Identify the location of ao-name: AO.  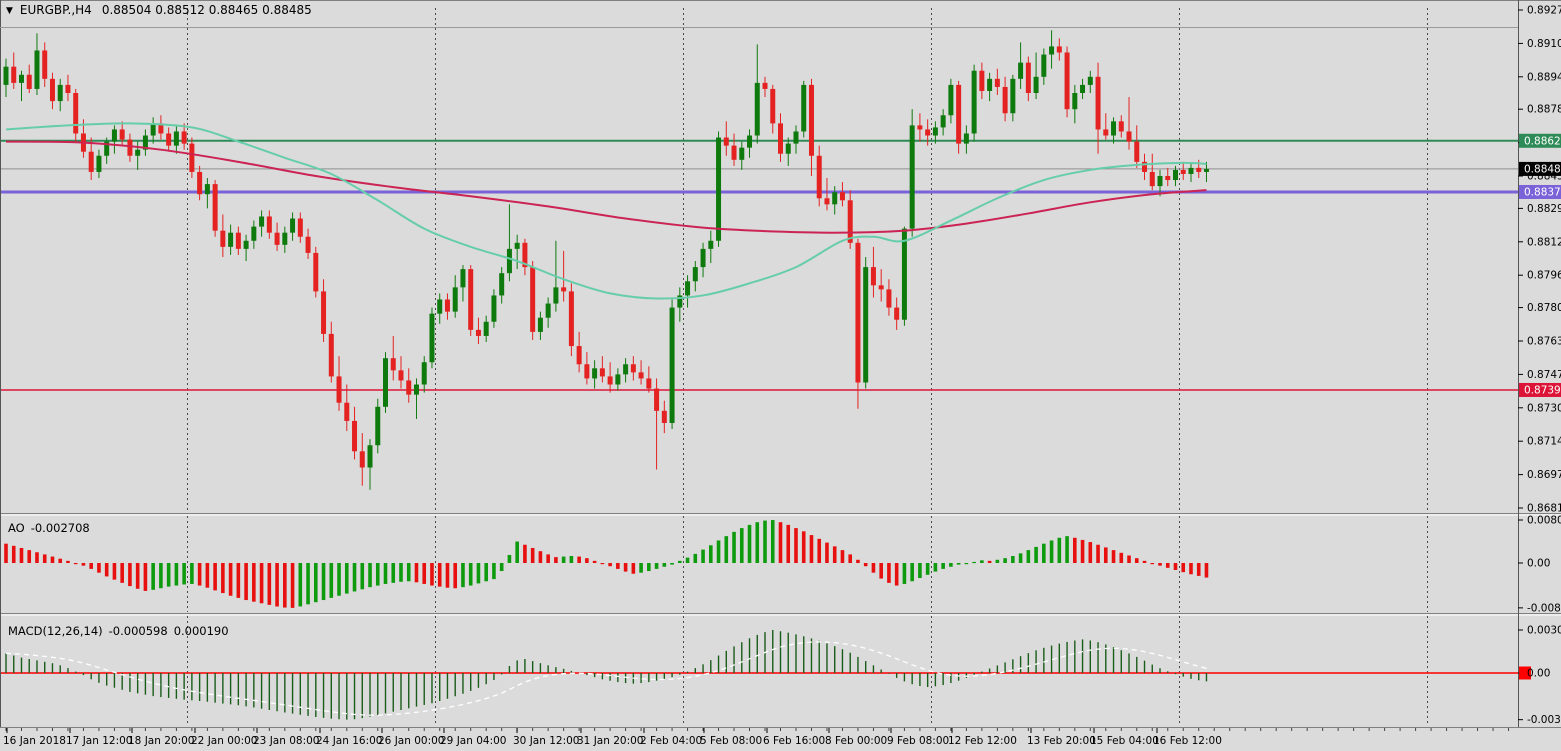
(16, 528).